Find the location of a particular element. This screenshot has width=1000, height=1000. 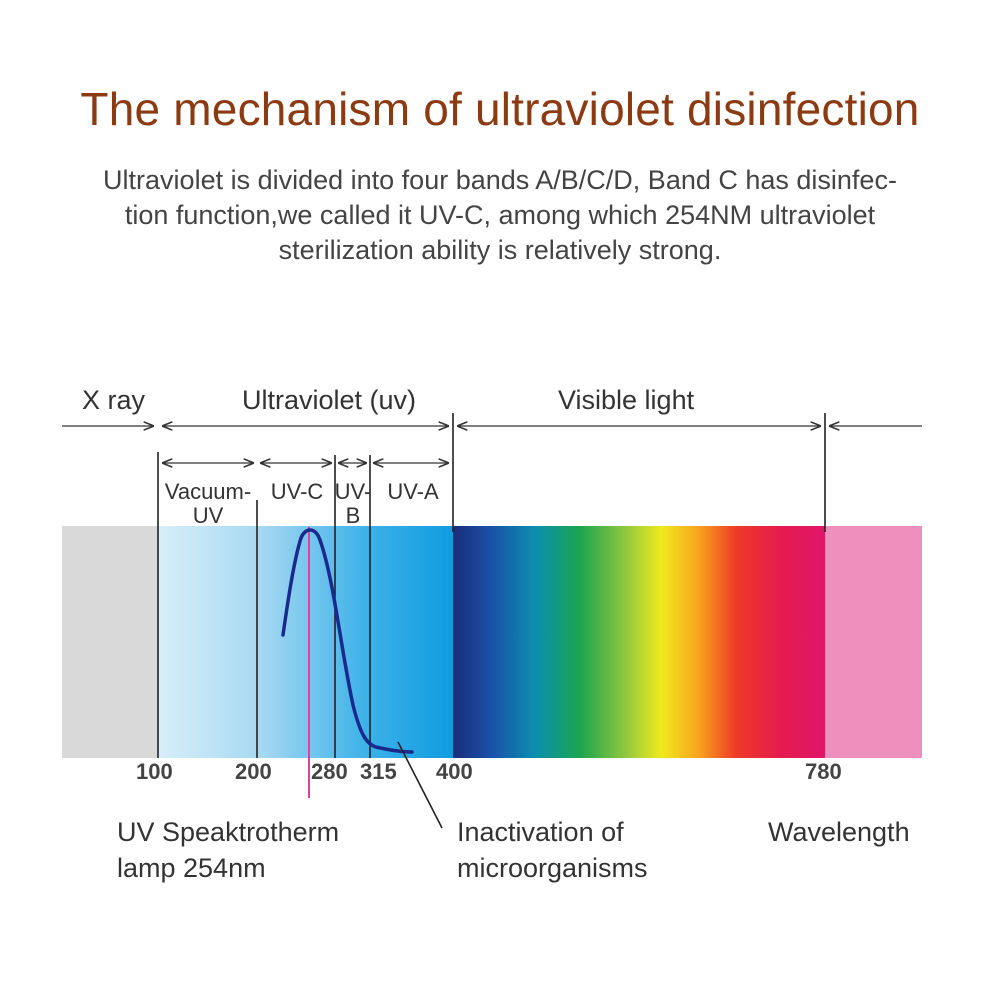

vacuum-uv-label: Vacuum- UV is located at coordinates (208, 504).